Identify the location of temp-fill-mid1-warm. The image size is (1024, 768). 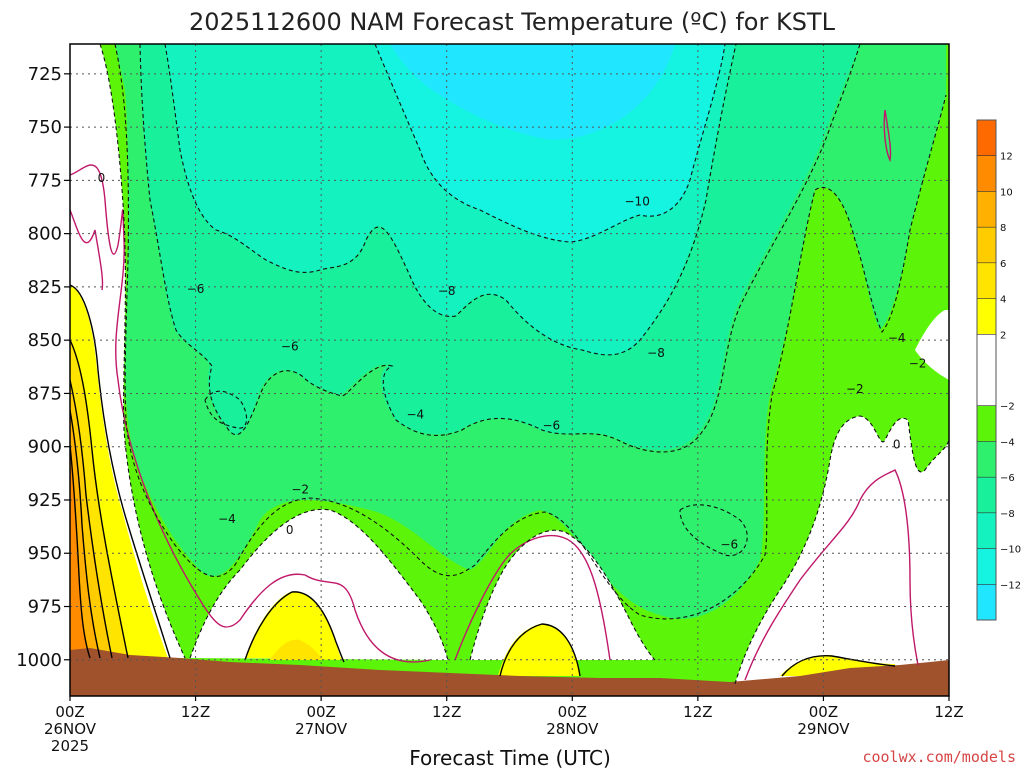
(293, 625).